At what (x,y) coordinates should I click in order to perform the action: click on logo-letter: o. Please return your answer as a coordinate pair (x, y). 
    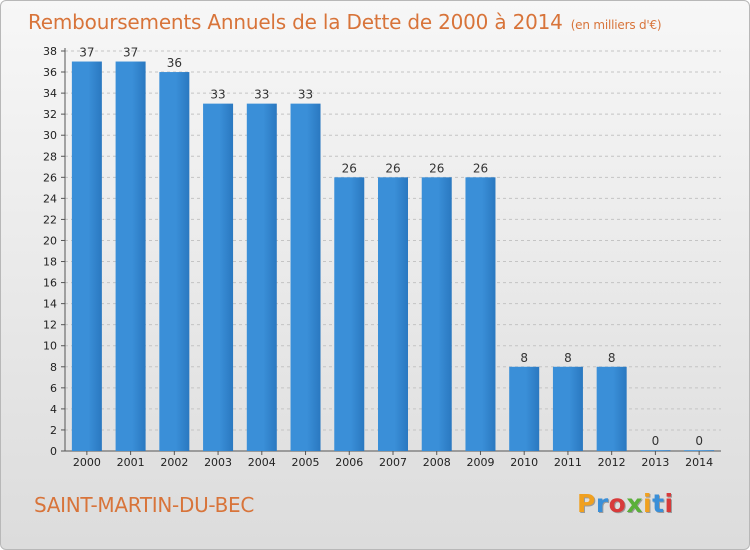
    Looking at the image, I should click on (617, 503).